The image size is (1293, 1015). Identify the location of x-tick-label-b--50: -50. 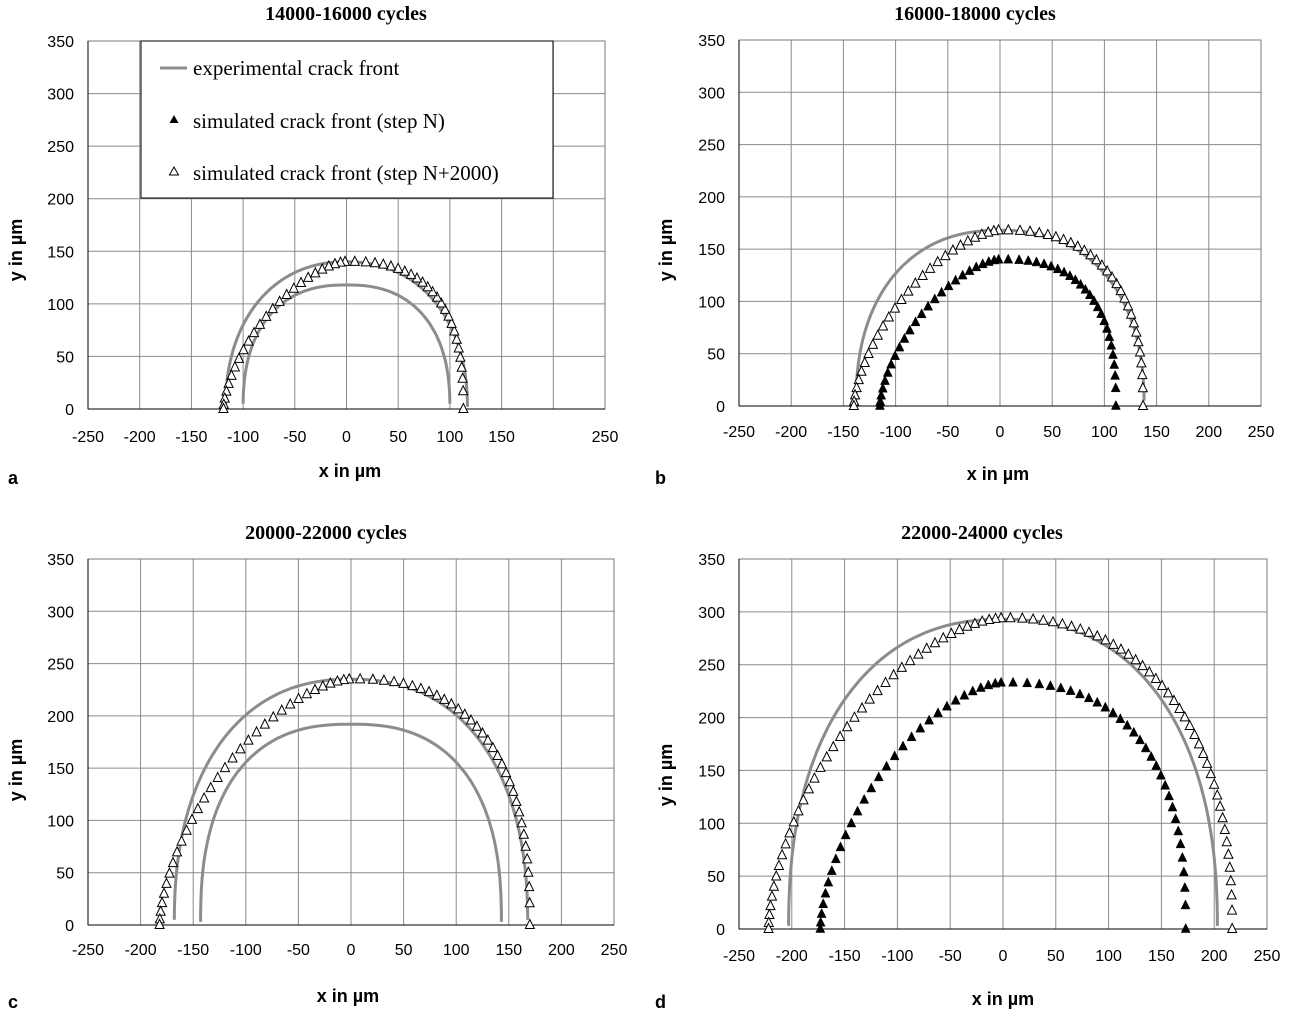
(947, 432).